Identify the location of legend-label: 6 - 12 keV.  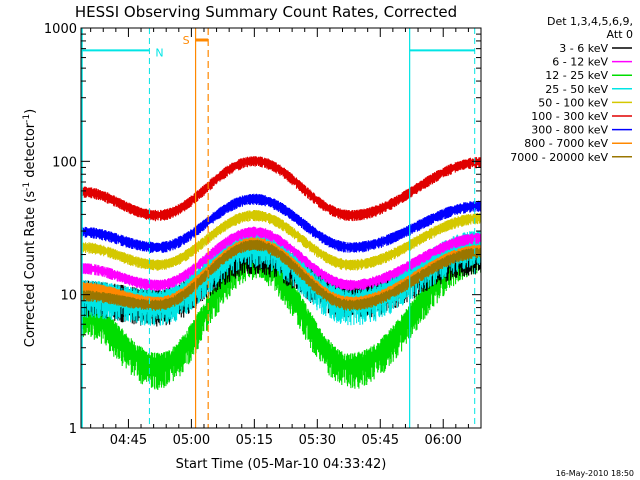
(580, 62).